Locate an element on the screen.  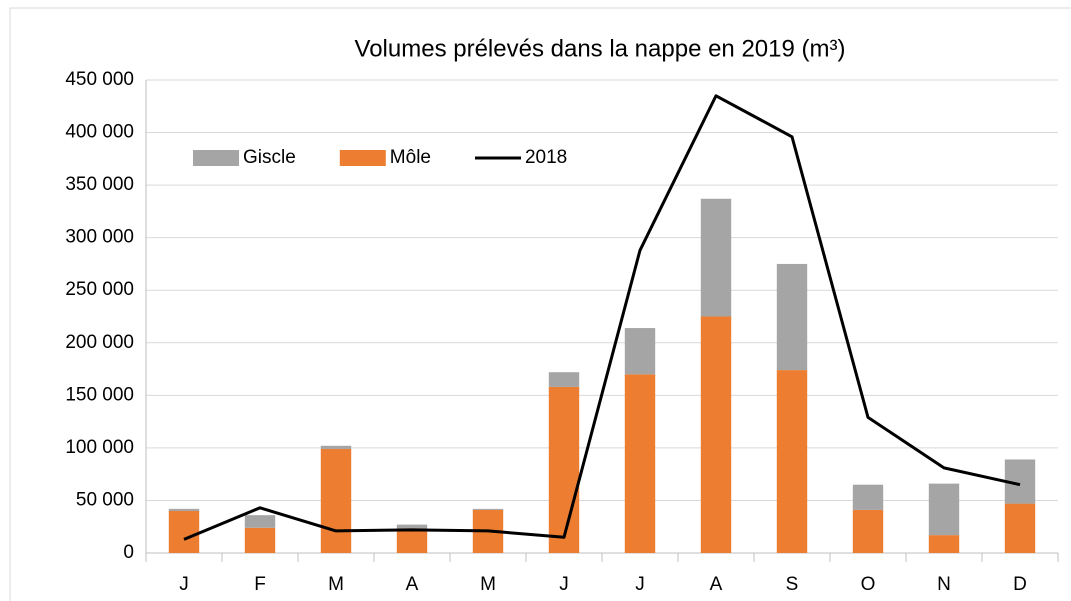
x-tick-label: O is located at coordinates (868, 584).